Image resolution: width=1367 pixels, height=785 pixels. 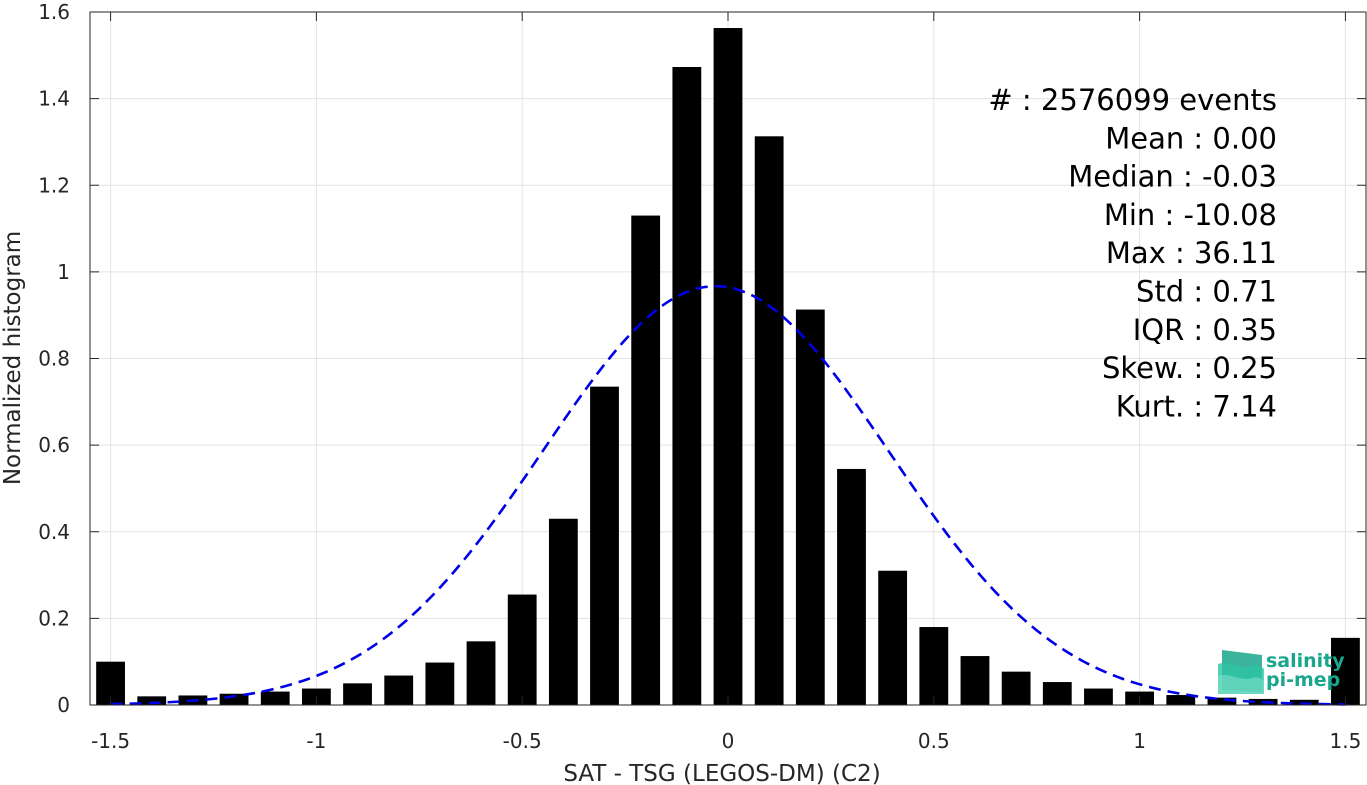 What do you see at coordinates (1305, 661) in the screenshot?
I see `logo-line-1: salinity` at bounding box center [1305, 661].